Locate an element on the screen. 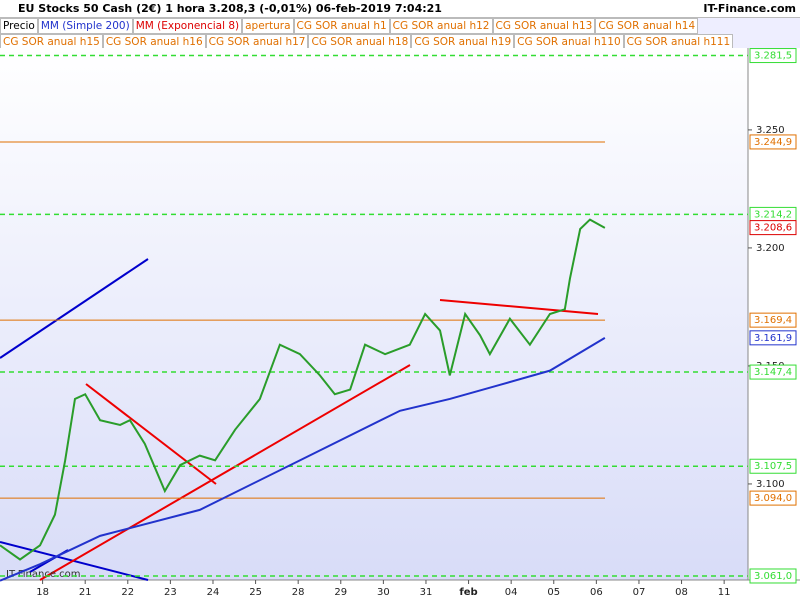 This screenshot has width=800, height=600. level-label: 3.094,0 is located at coordinates (773, 498).